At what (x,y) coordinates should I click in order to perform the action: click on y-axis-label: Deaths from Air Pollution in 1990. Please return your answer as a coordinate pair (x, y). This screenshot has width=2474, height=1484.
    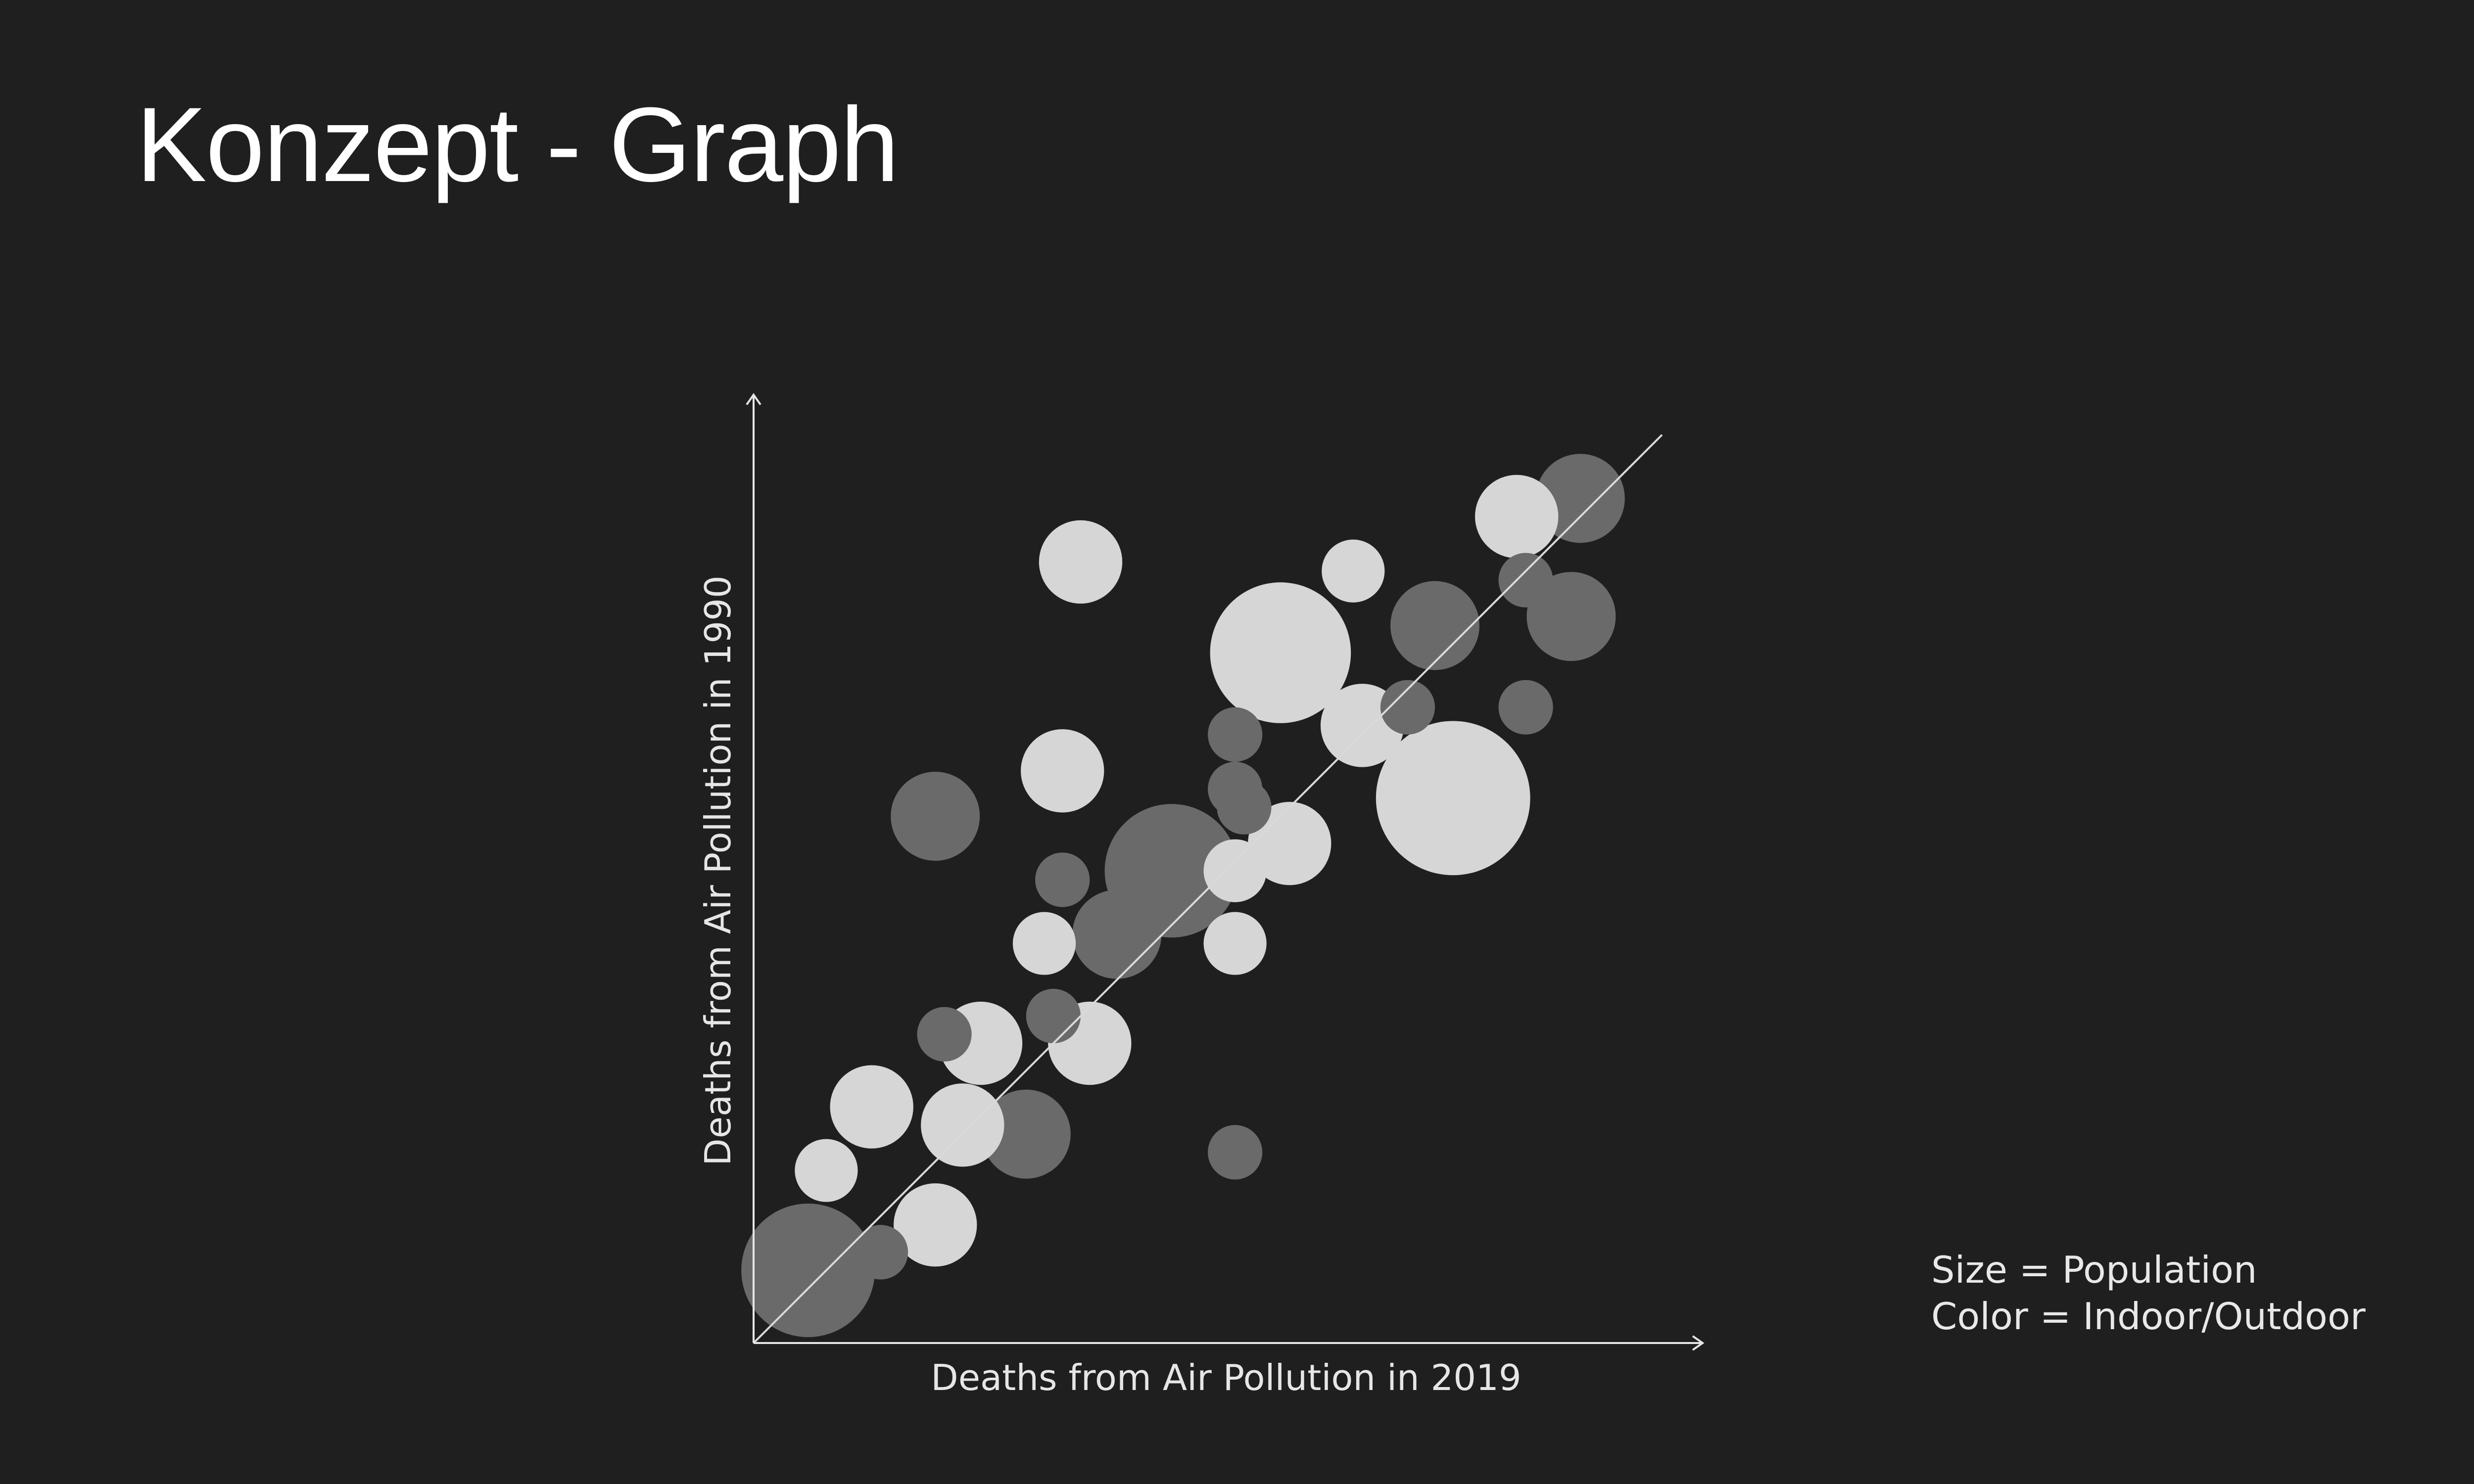
    Looking at the image, I should click on (718, 870).